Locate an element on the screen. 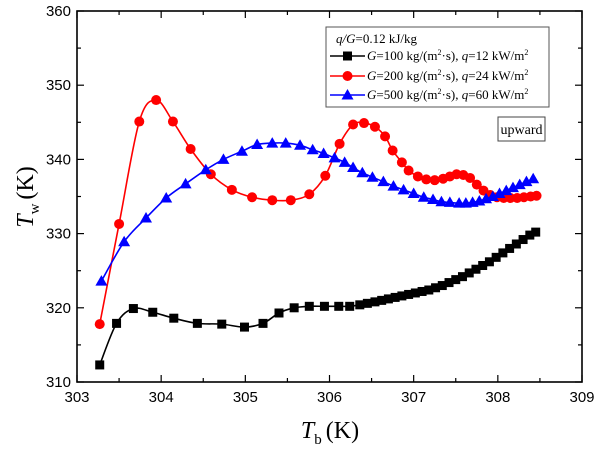  legend-label-part: =12 kW/m is located at coordinates (496, 55).